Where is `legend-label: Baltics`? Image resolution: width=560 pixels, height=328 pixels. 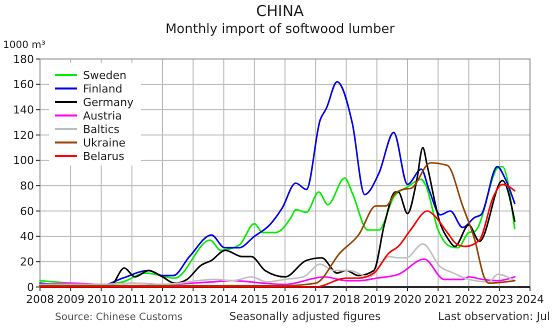 legend-label: Baltics is located at coordinates (101, 129).